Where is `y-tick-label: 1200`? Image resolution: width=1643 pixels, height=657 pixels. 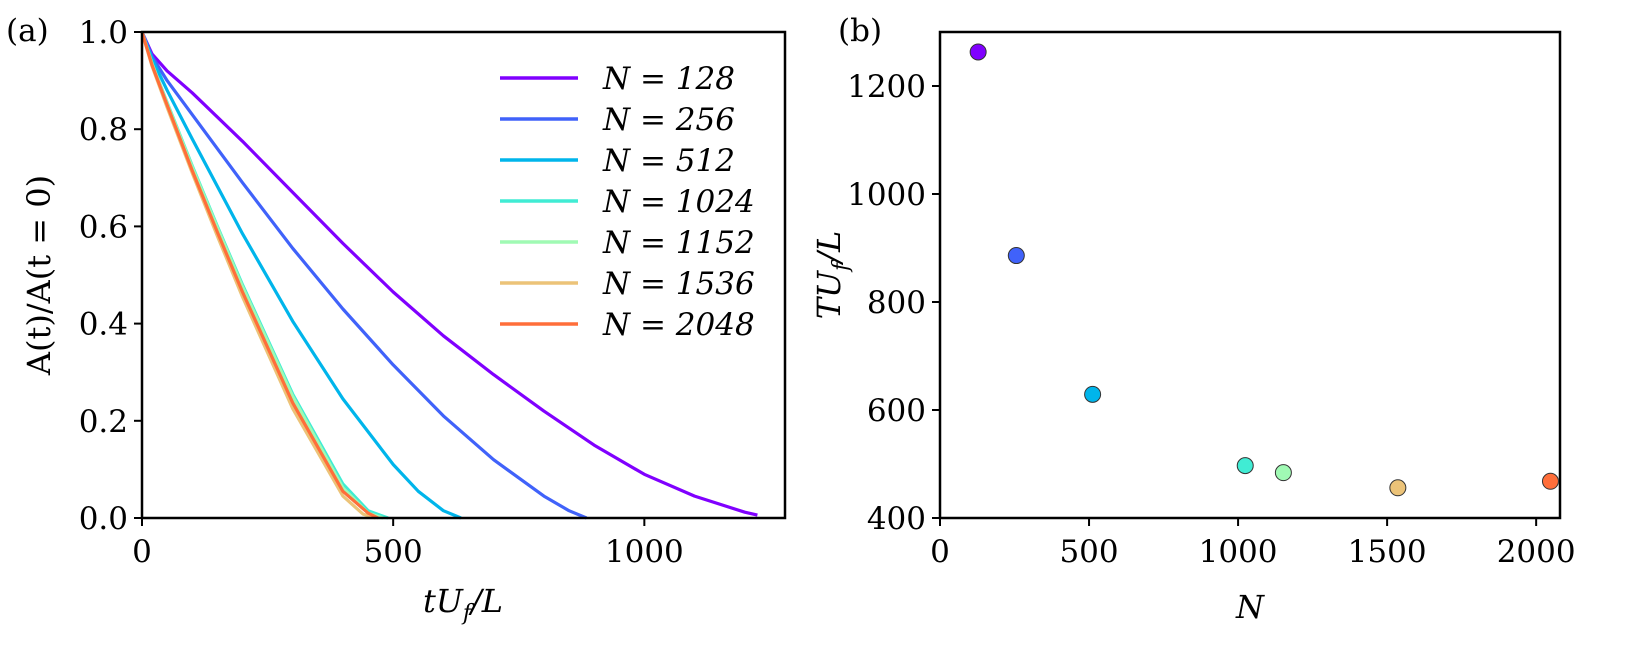 y-tick-label: 1200 is located at coordinates (886, 87).